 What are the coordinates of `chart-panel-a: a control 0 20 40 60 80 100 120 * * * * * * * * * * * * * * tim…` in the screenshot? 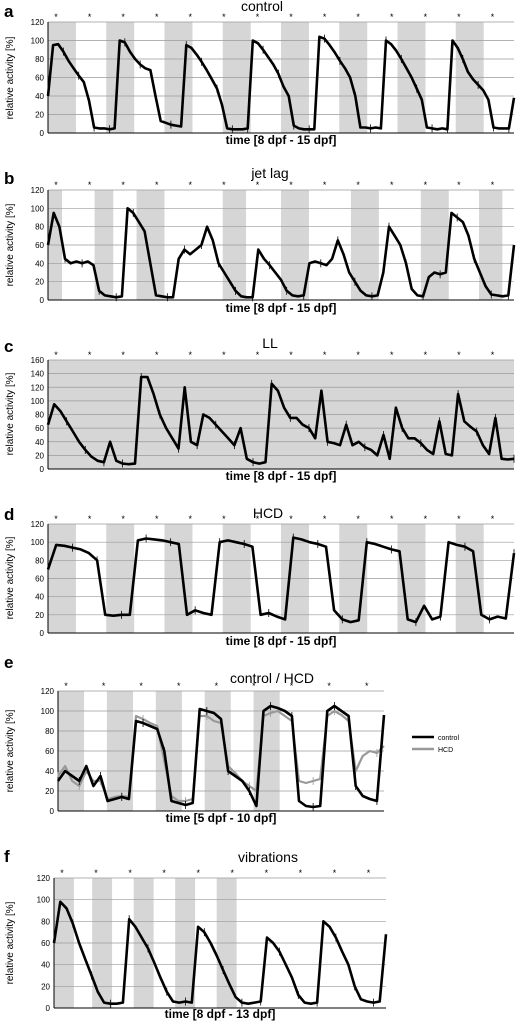 It's located at (260, 73).